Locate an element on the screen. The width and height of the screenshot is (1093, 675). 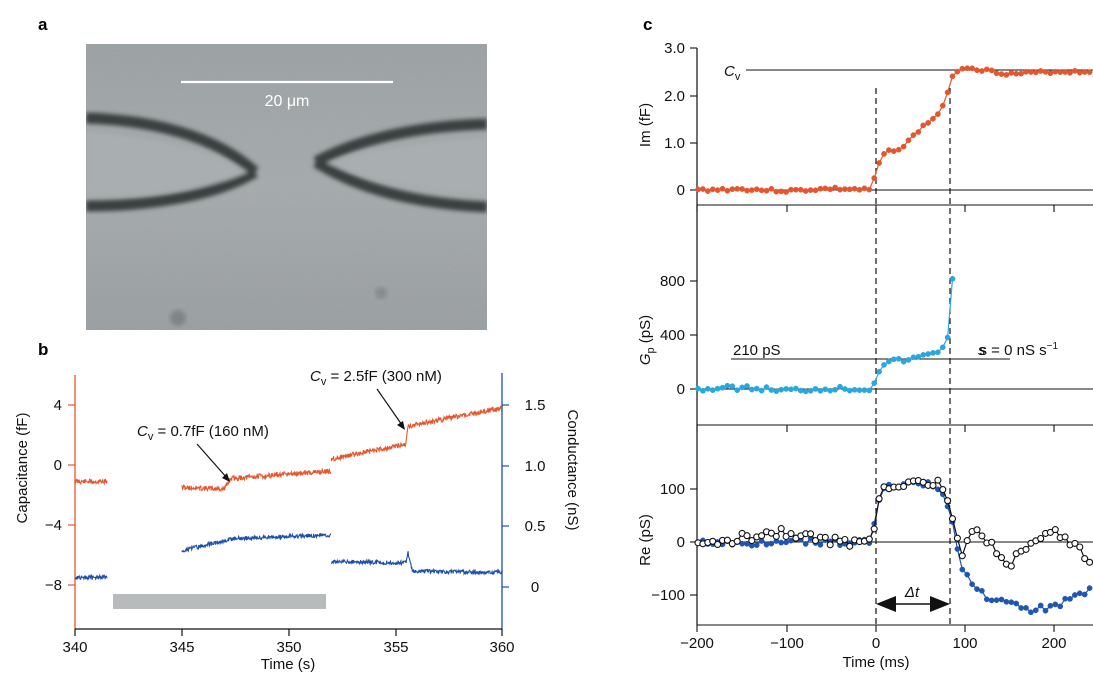
right-tick-label: 1.0 is located at coordinates (535, 466).